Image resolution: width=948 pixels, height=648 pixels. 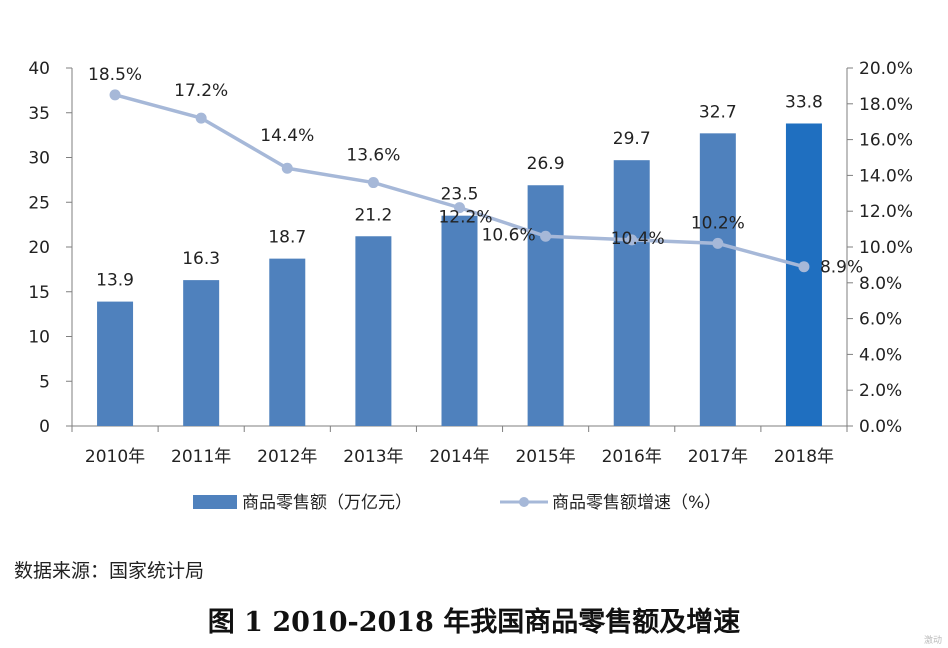 What do you see at coordinates (718, 112) in the screenshot?
I see `bar-value-label: 32.7` at bounding box center [718, 112].